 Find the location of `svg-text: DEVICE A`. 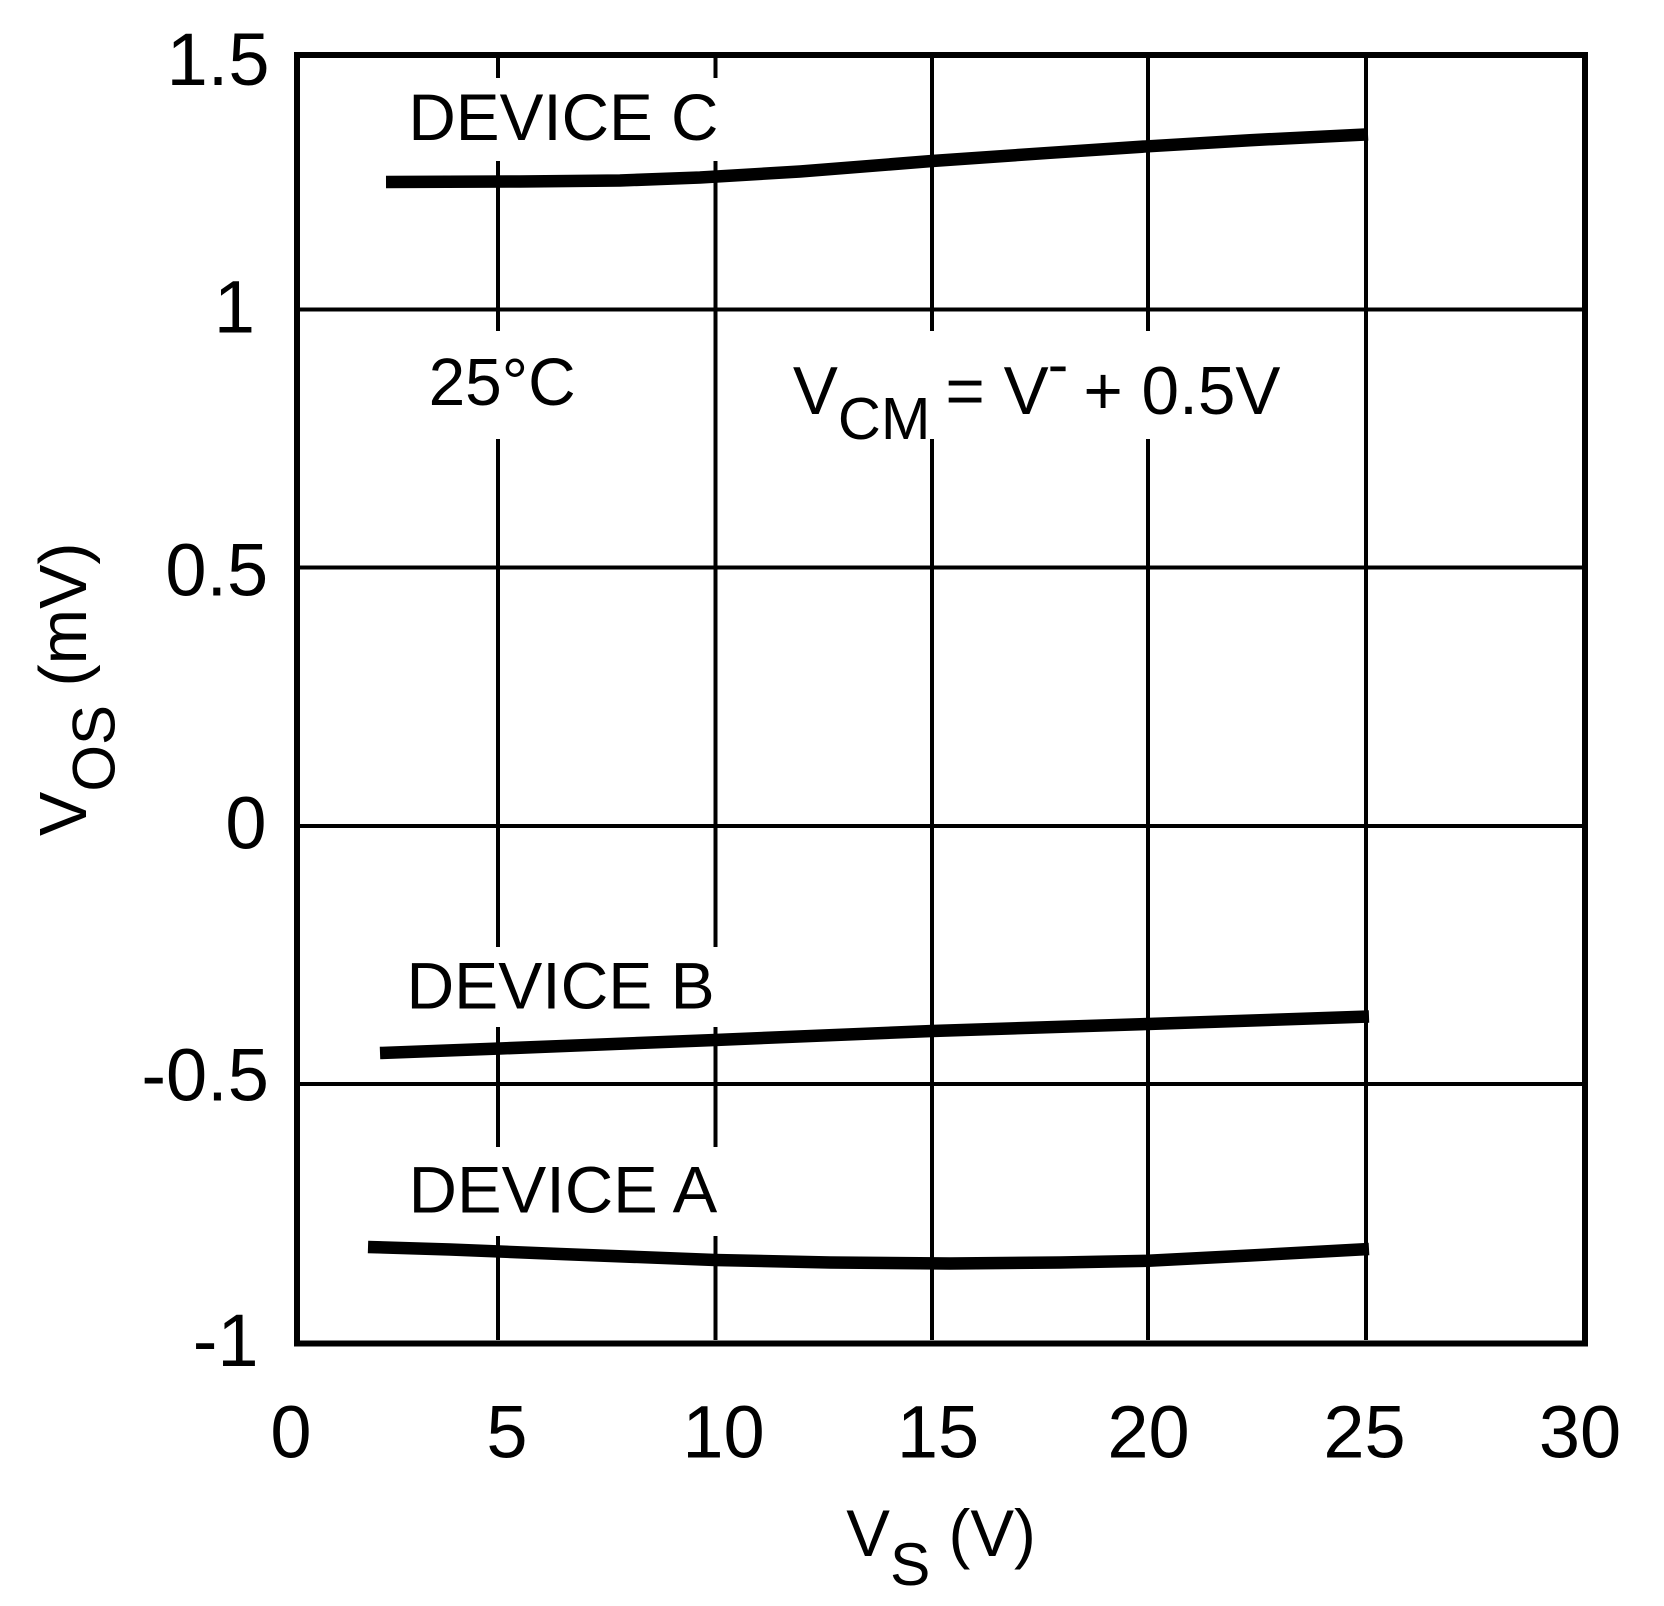

svg-text: DEVICE A is located at coordinates (563, 1190).